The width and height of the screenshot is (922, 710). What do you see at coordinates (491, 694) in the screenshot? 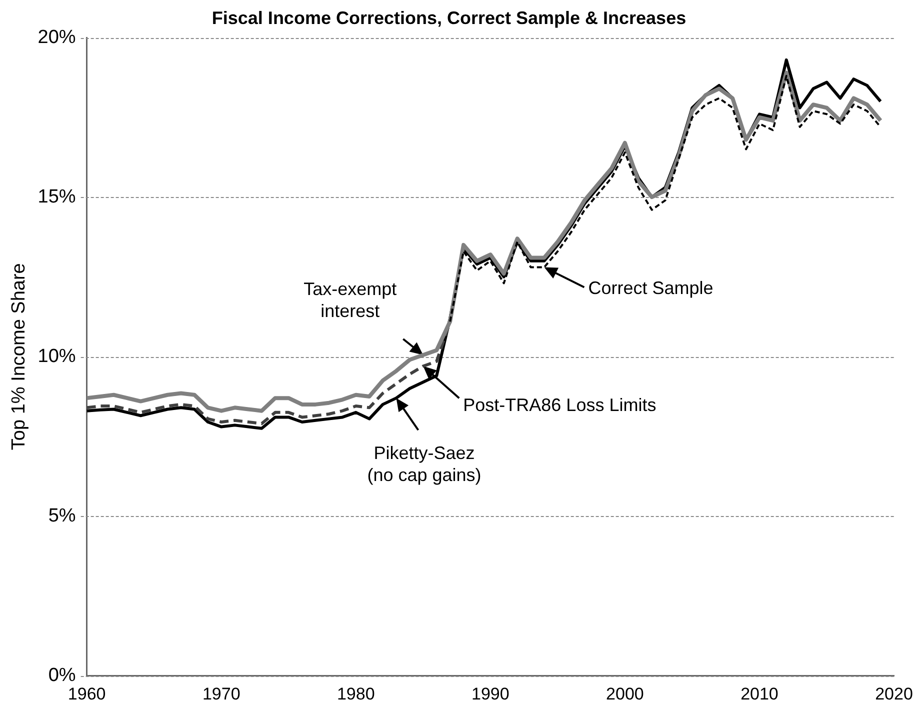
I see `x-tick-label: 1990` at bounding box center [491, 694].